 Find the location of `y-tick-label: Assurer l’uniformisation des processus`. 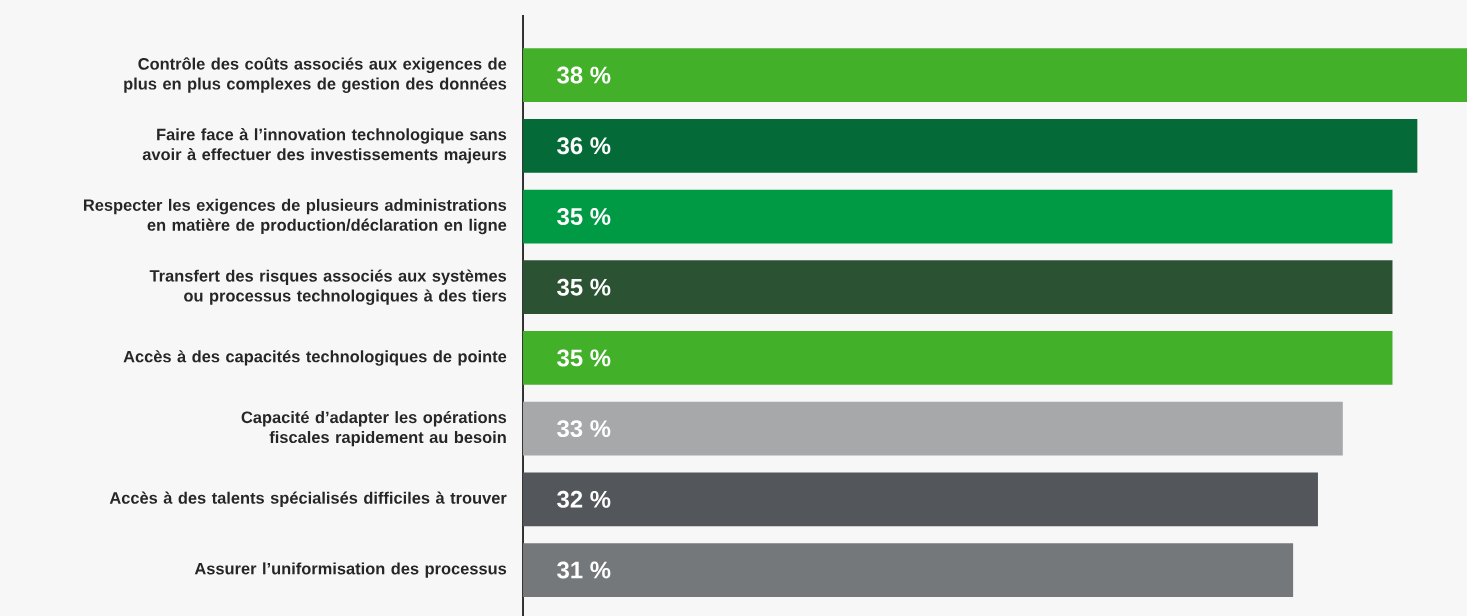

y-tick-label: Assurer l’uniformisation des processus is located at coordinates (350, 570).